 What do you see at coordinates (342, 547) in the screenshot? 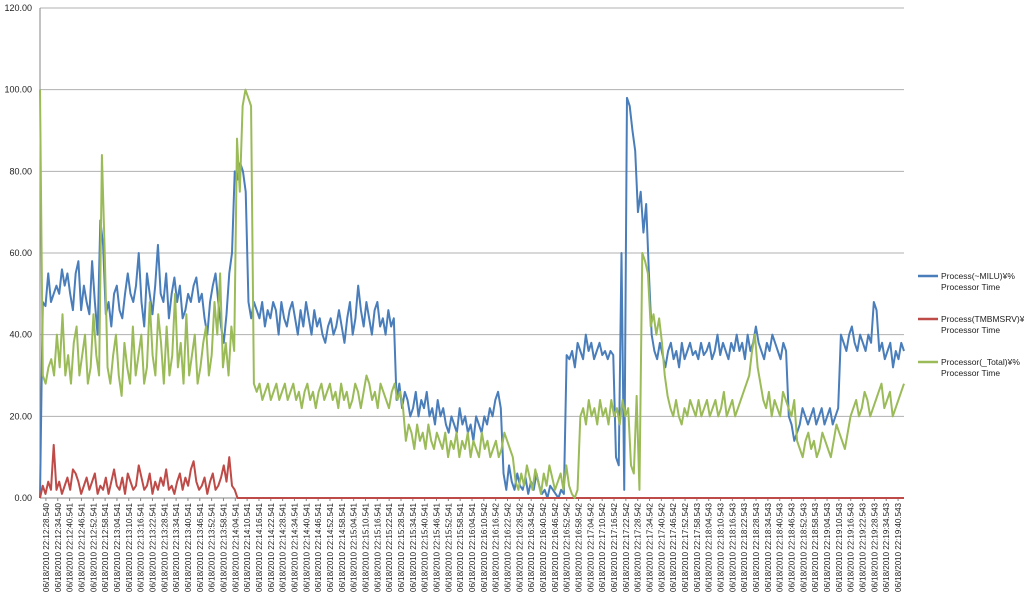
I see `x-tick-label: 06/18/2010 22:14:58.541` at bounding box center [342, 547].